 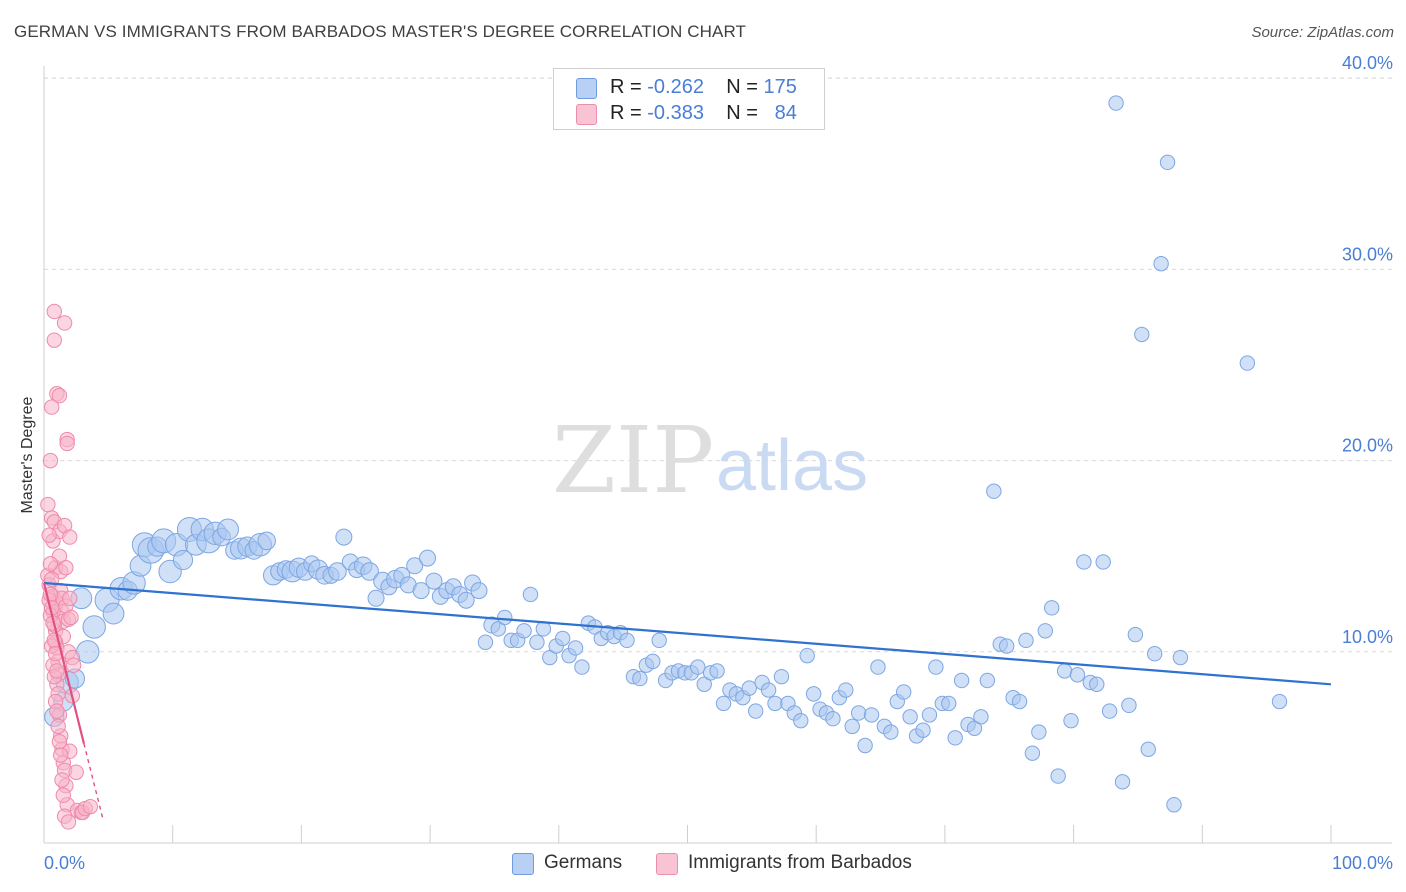 What do you see at coordinates (1367, 446) in the screenshot?
I see `y-tick-label: 20.0%` at bounding box center [1367, 446].